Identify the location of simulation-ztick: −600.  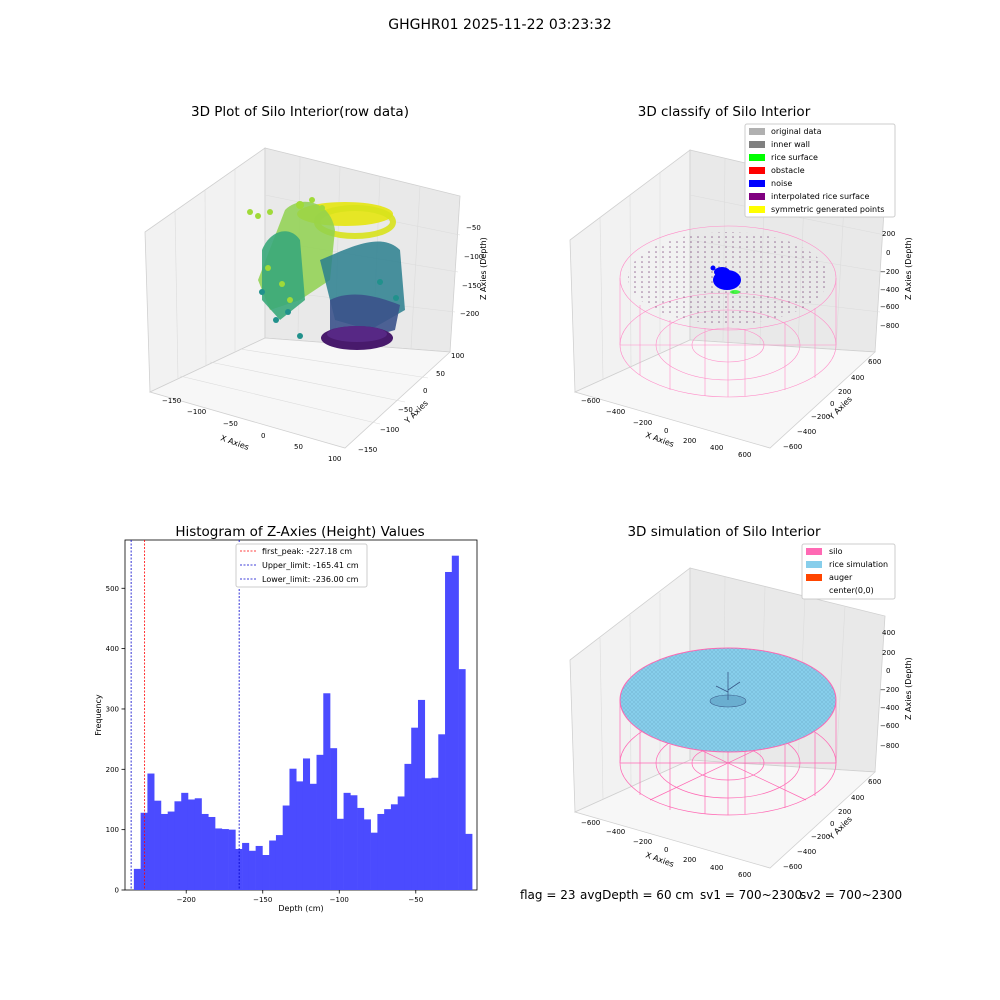
(889, 726).